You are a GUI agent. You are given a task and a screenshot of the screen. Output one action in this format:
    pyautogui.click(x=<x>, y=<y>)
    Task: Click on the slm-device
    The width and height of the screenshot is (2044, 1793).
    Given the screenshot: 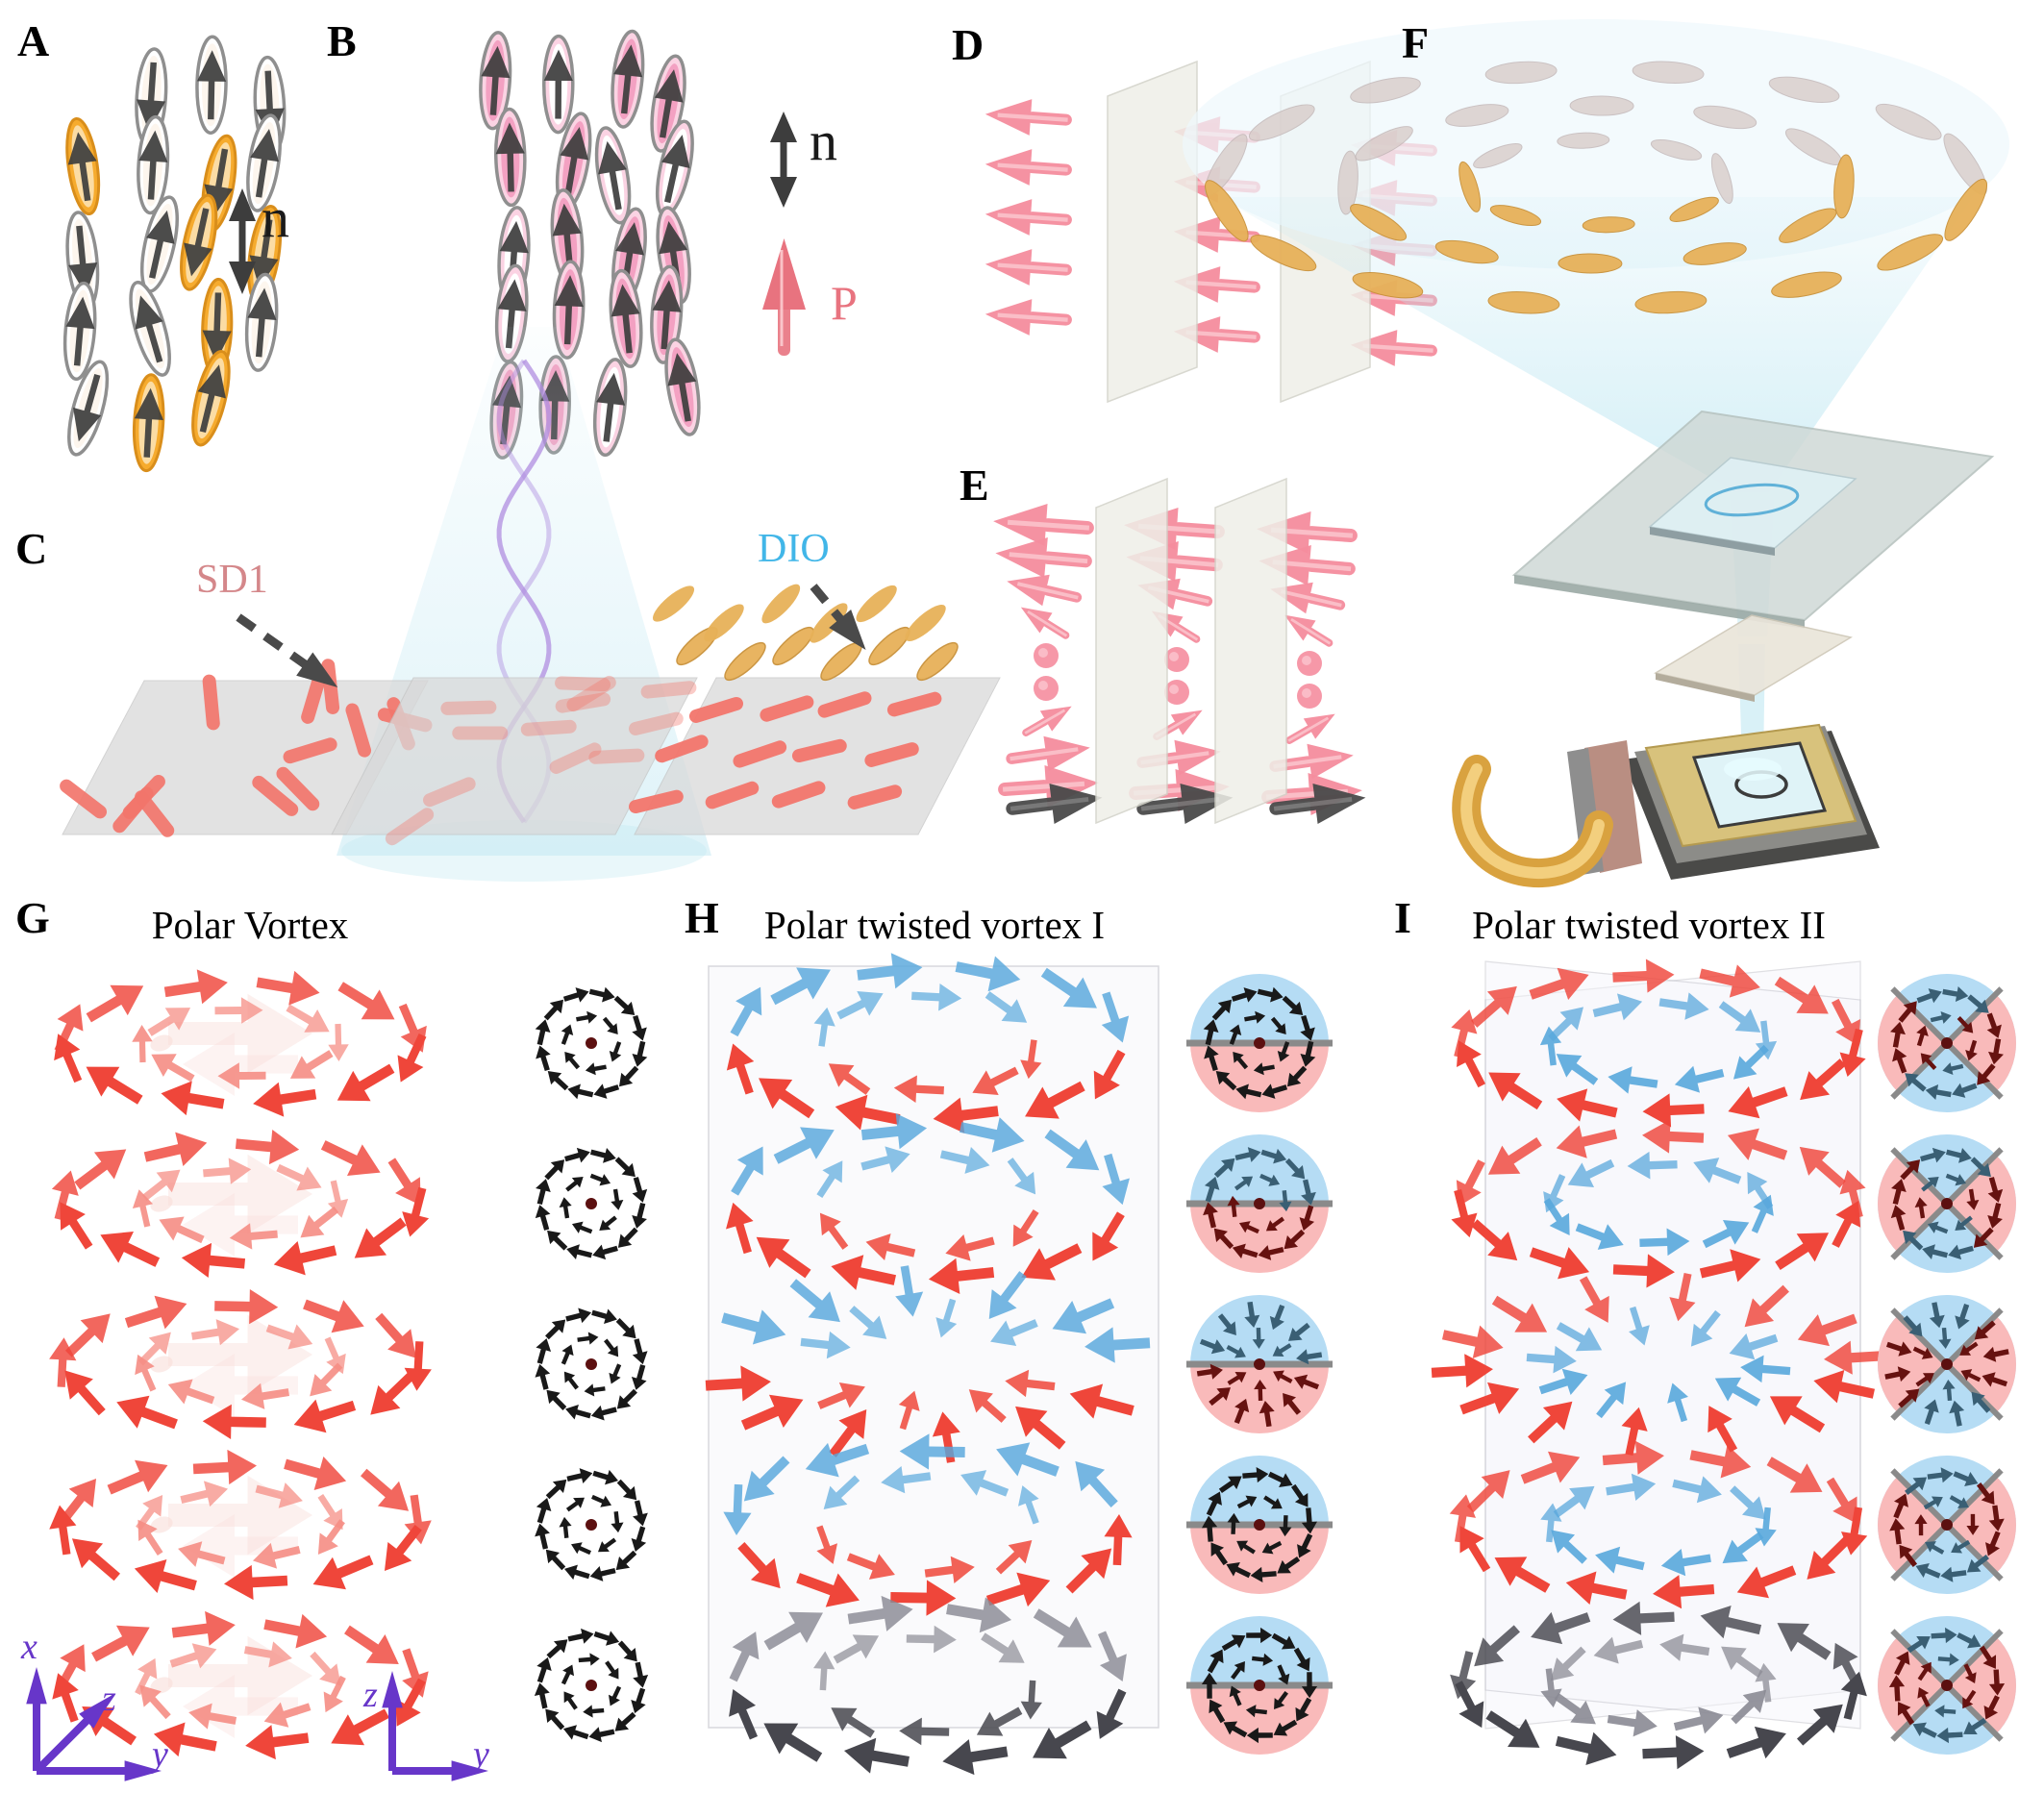 What is the action you would take?
    pyautogui.click(x=1666, y=805)
    